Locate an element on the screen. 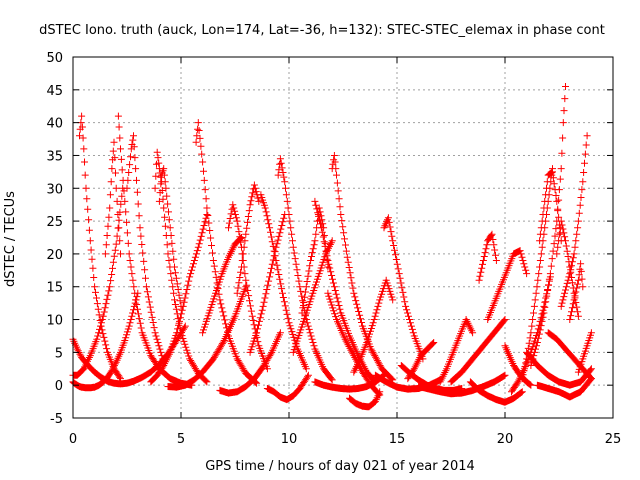  y-tick-label: 30 is located at coordinates (54, 189).